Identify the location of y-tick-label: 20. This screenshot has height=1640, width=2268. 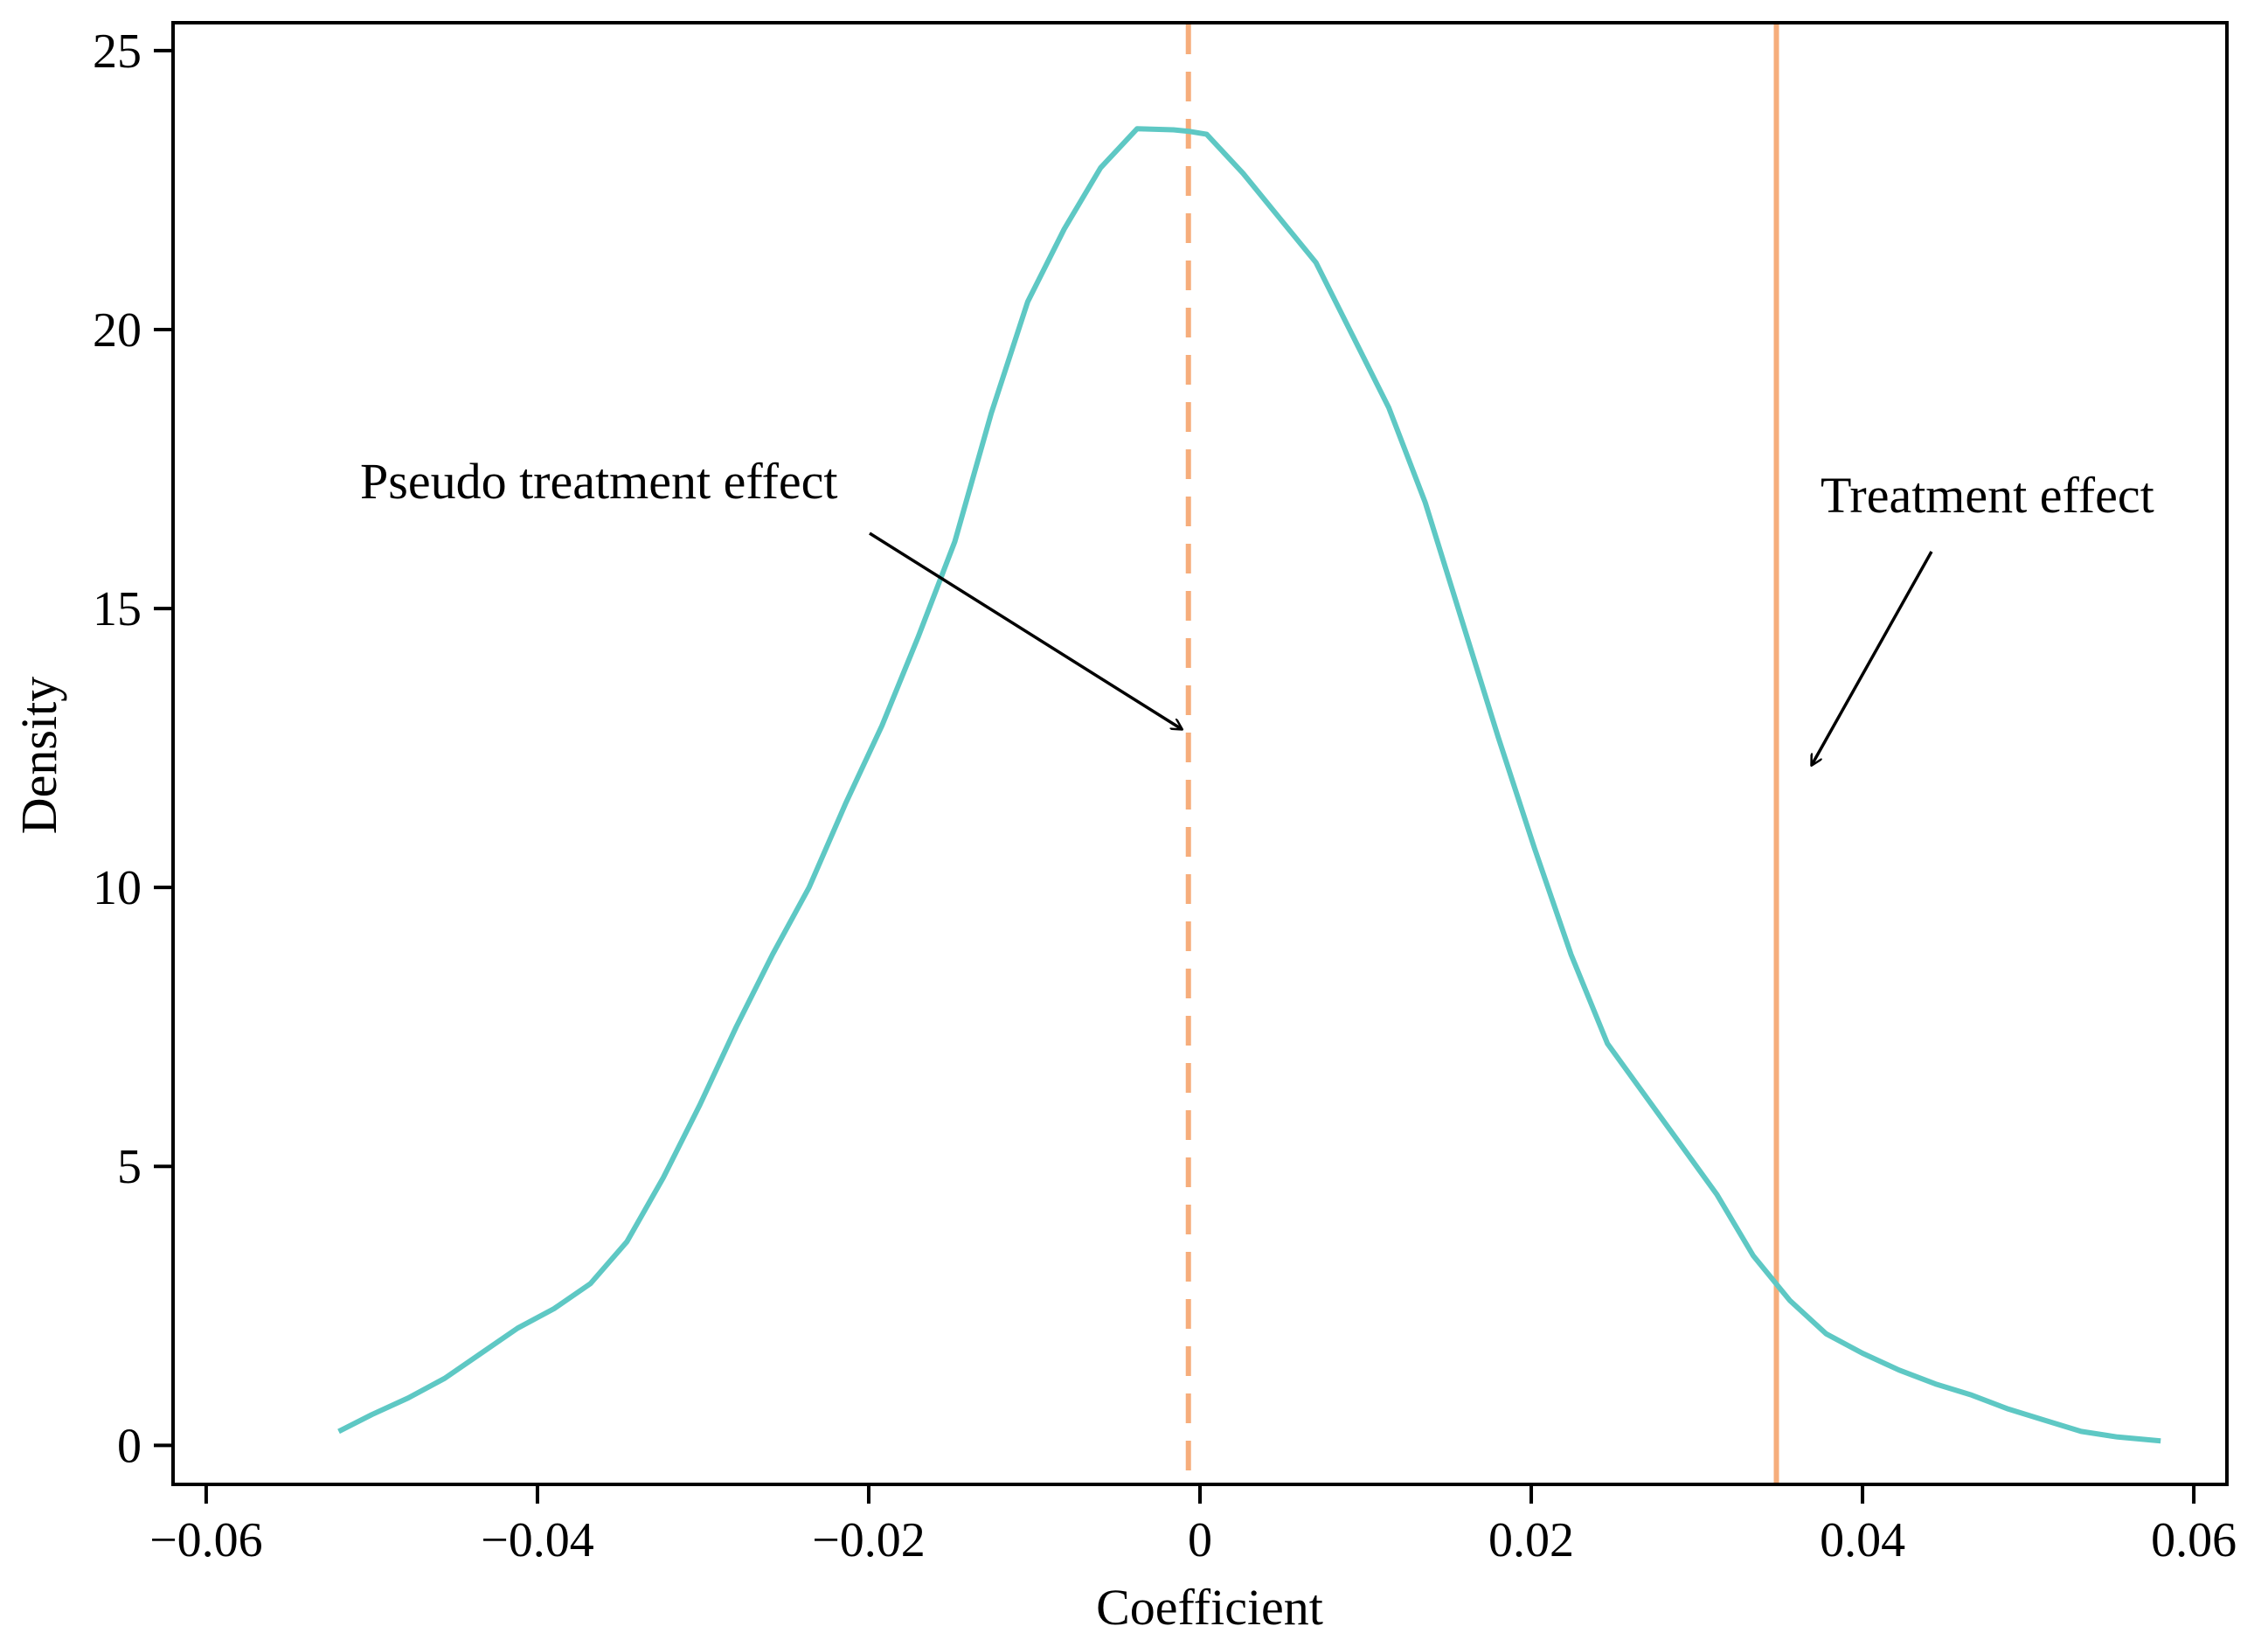
(117, 330).